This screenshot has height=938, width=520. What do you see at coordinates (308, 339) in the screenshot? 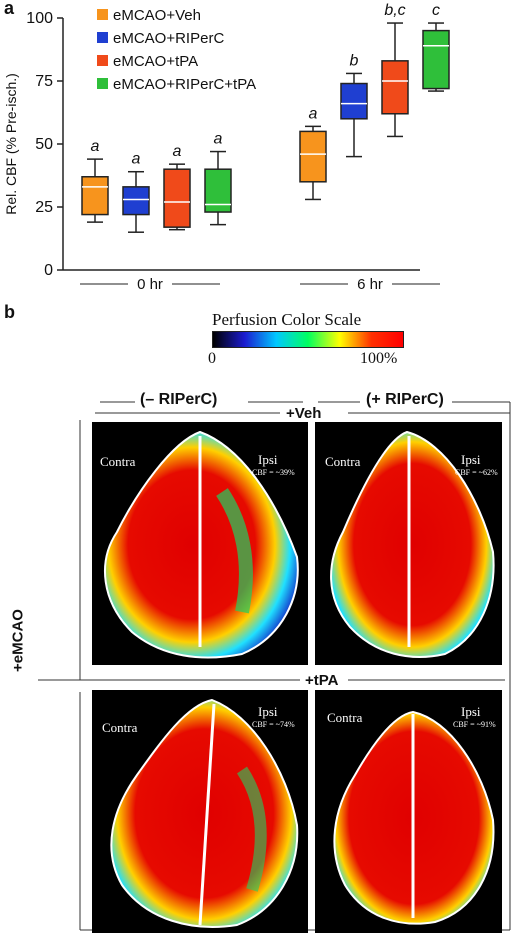
I see `perfusion-color-scale-bar` at bounding box center [308, 339].